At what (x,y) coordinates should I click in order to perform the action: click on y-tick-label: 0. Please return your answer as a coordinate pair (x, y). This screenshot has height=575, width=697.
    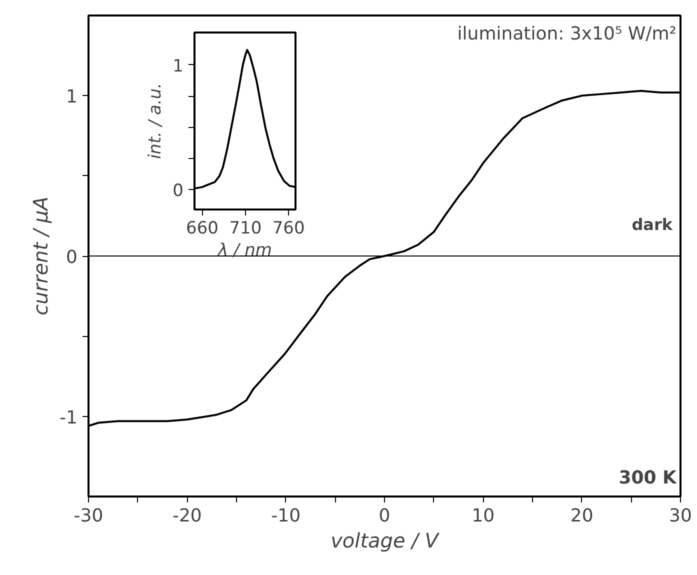
    Looking at the image, I should click on (72, 257).